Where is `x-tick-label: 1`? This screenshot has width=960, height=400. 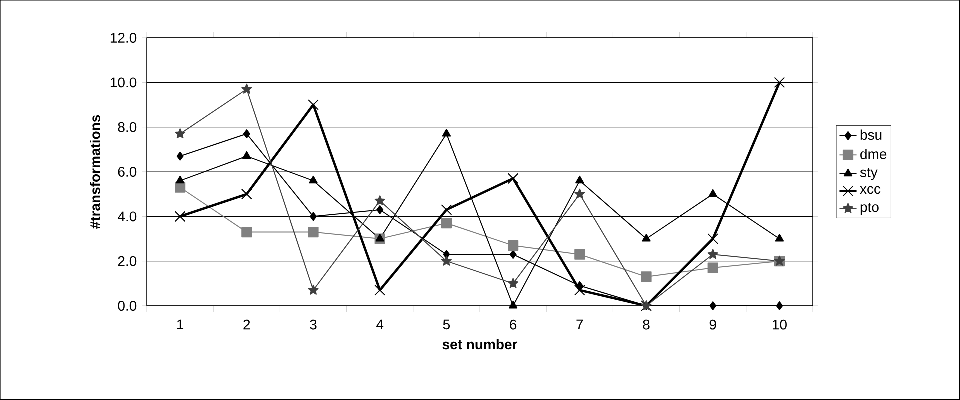
x-tick-label: 1 is located at coordinates (180, 325).